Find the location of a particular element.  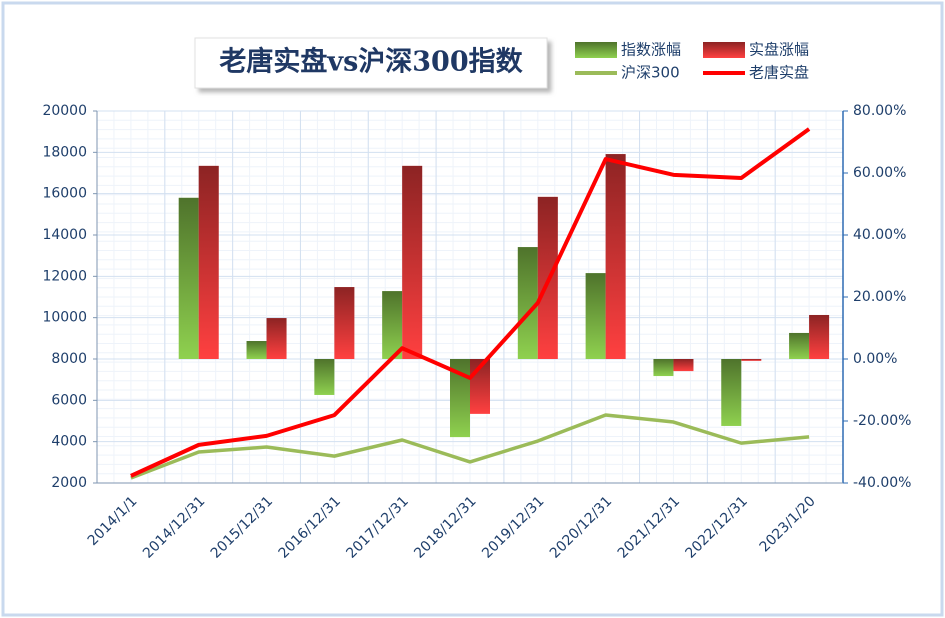

y-tick-label: 4000 is located at coordinates (69, 442).